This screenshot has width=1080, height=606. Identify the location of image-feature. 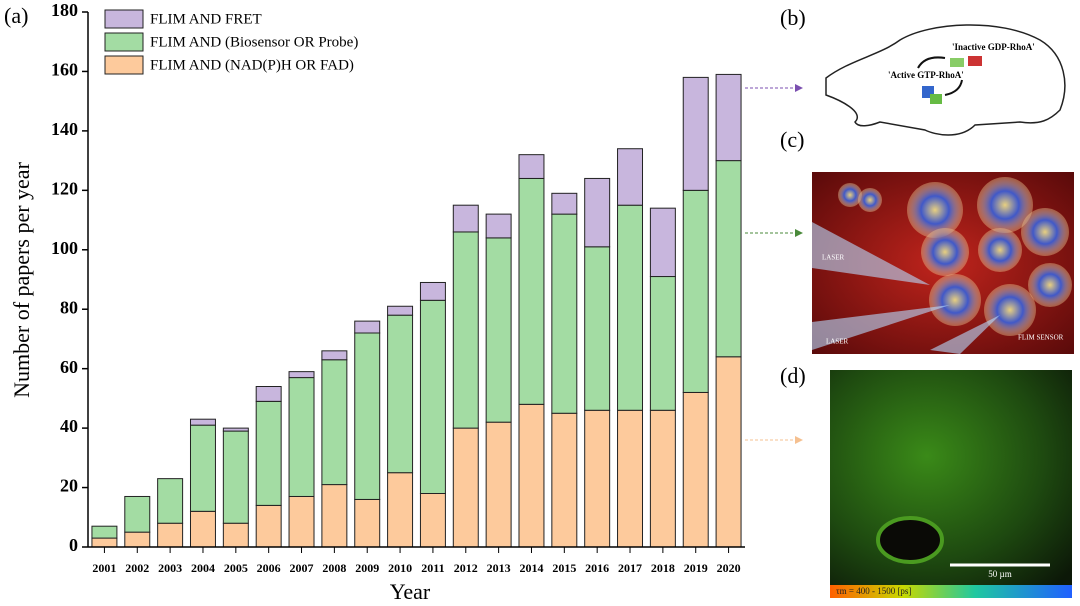
(910, 540).